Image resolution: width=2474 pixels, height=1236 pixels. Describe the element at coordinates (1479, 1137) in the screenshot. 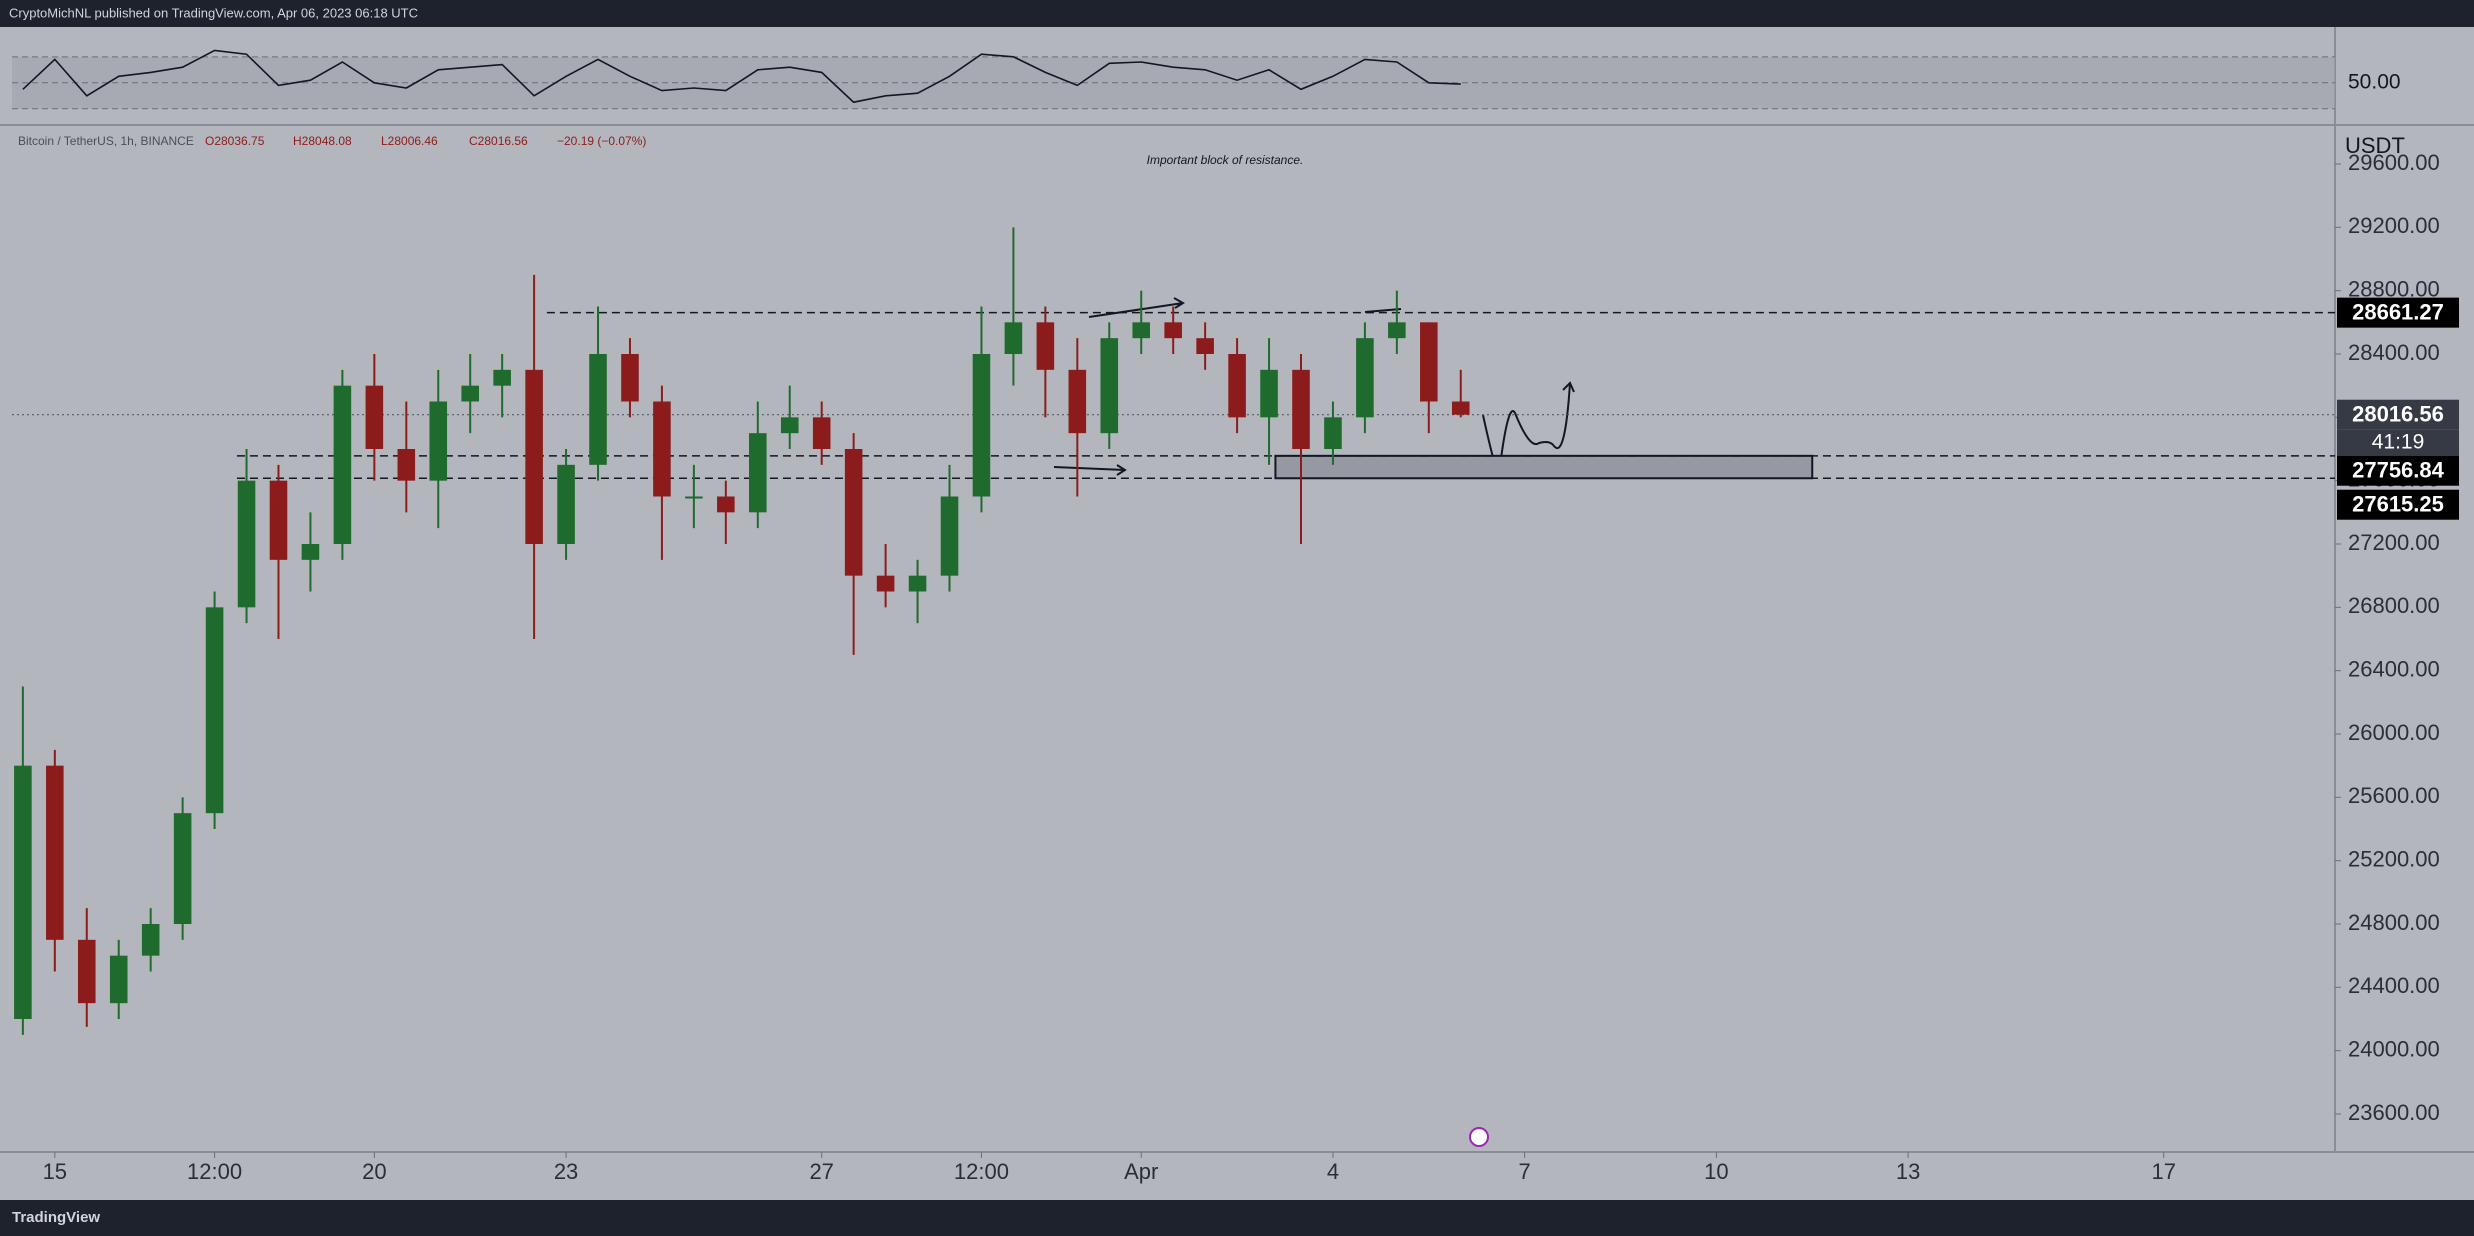

I see `event-icon` at that location.